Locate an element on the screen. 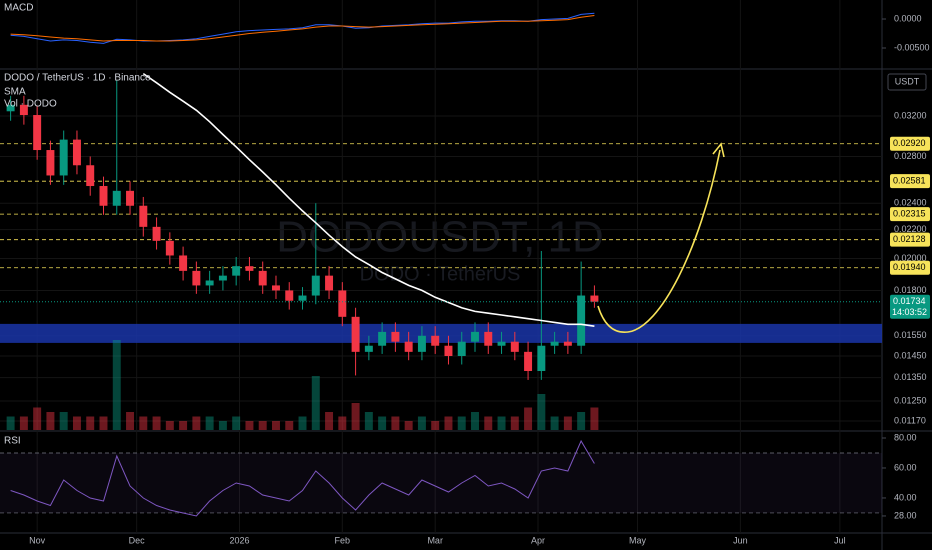 Image resolution: width=932 pixels, height=550 pixels. y-tick-label: 0.01550 is located at coordinates (910, 335).